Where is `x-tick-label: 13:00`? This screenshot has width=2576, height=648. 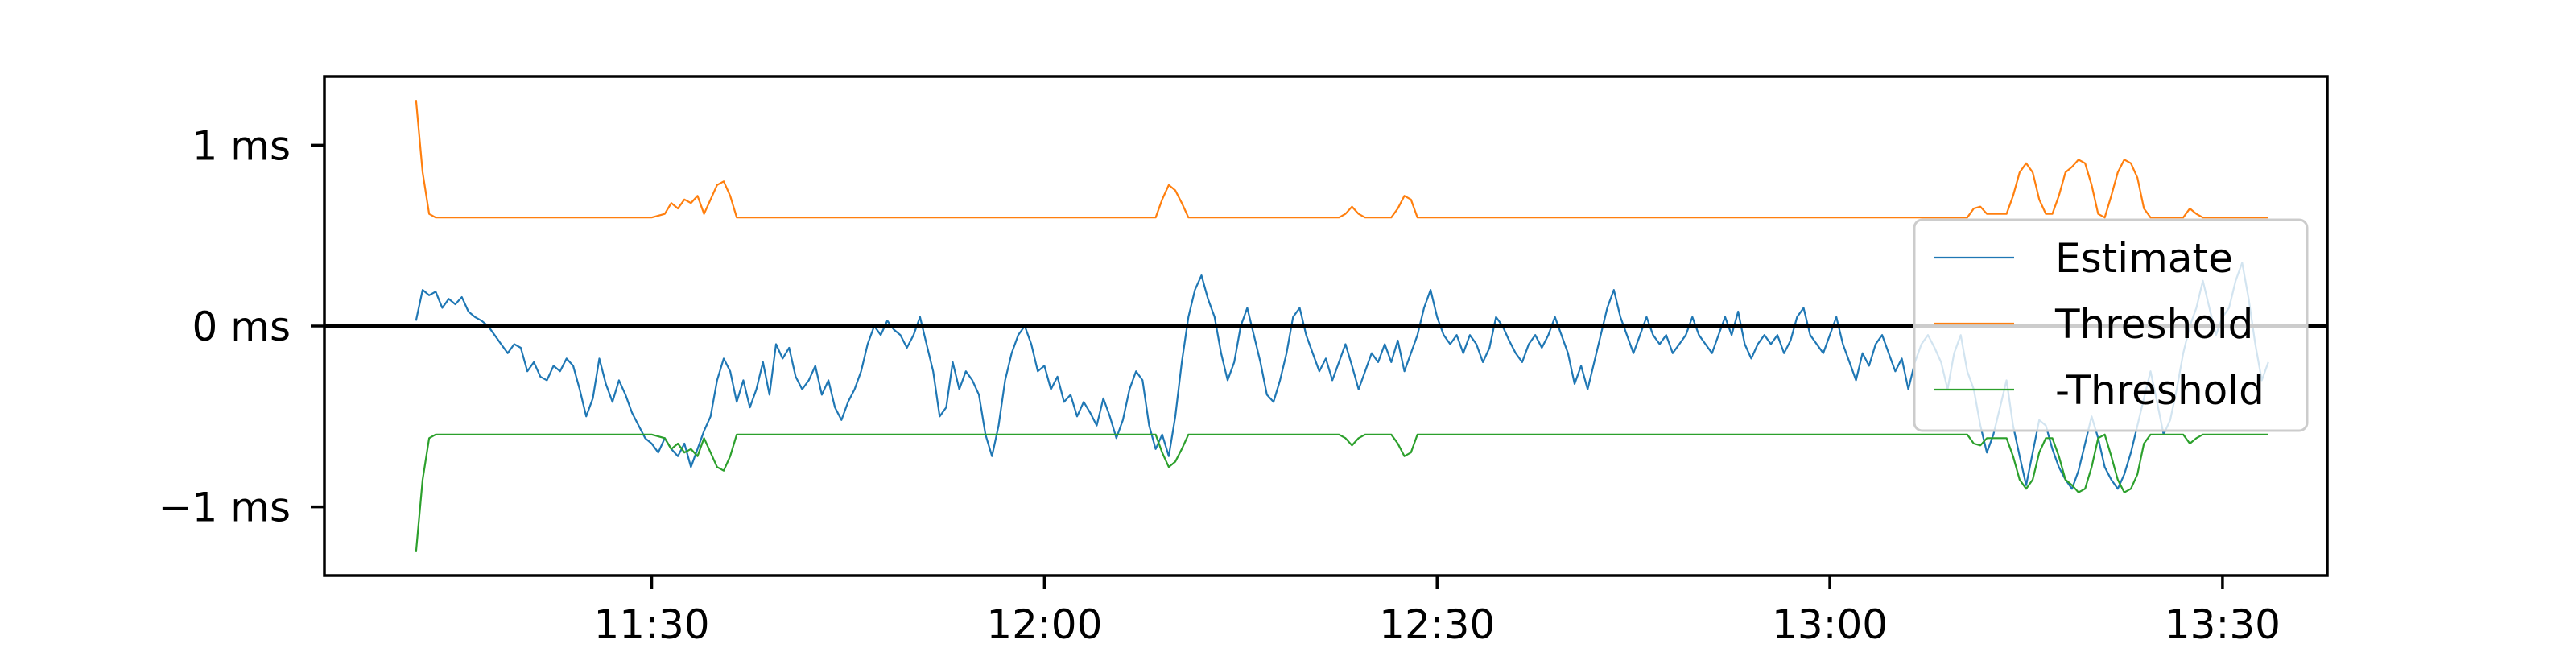
x-tick-label: 13:00 is located at coordinates (1830, 623).